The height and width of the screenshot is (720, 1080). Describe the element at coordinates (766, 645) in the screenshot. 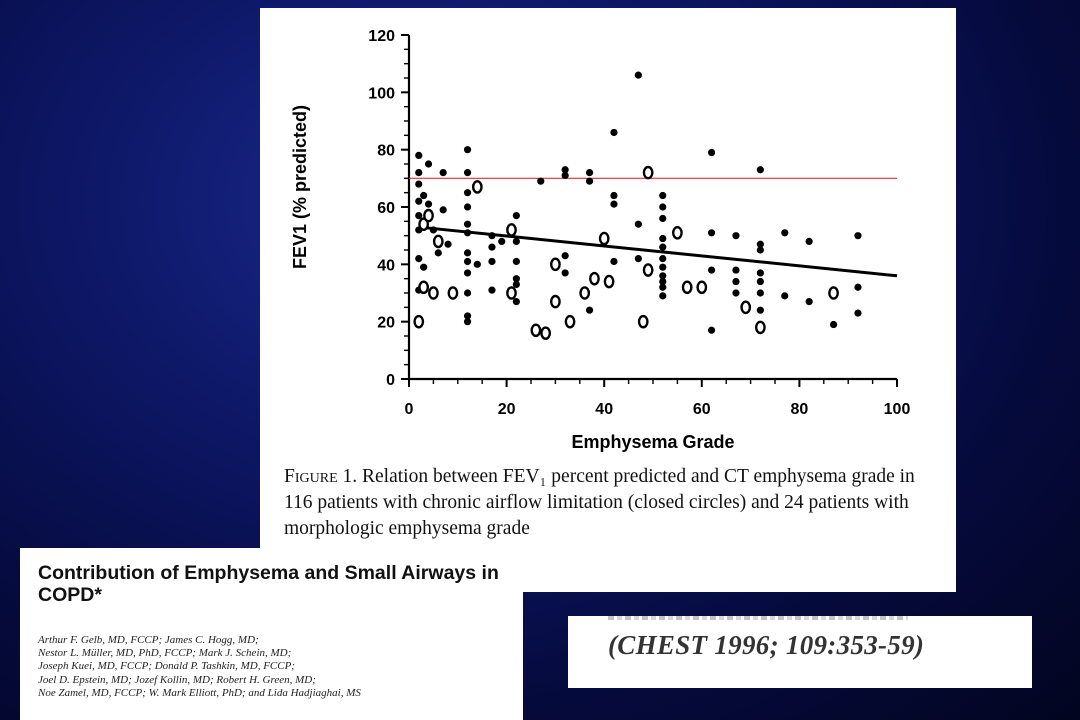

I see `journal-citation: (CHEST 1996; 109:353-59)` at that location.